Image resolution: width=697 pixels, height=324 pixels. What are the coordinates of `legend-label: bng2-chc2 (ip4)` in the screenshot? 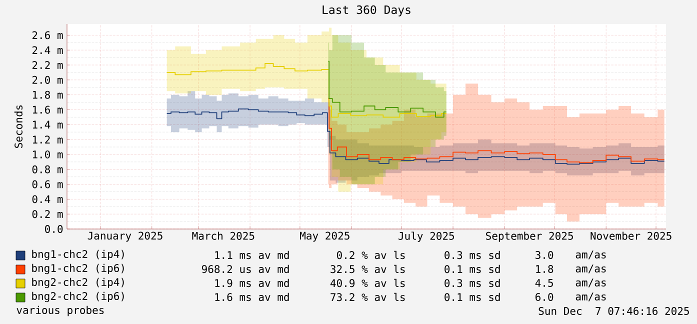 It's located at (78, 283).